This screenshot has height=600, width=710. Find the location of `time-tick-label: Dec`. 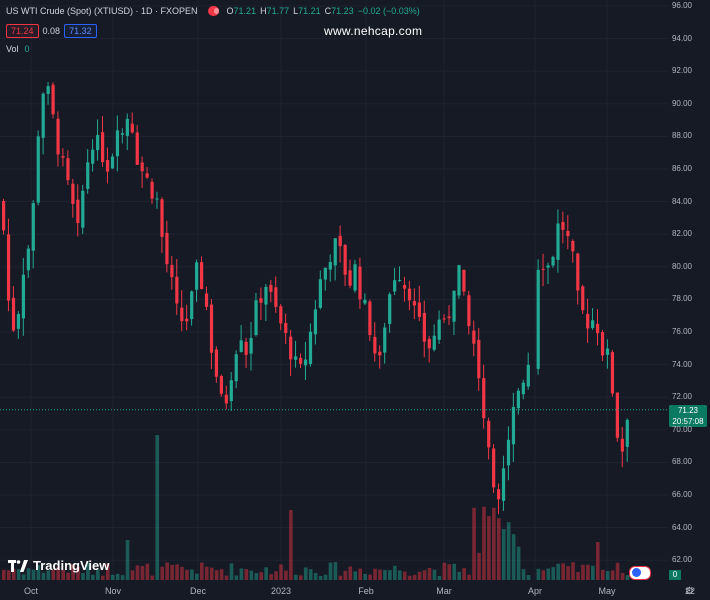

time-tick-label: Dec is located at coordinates (198, 591).